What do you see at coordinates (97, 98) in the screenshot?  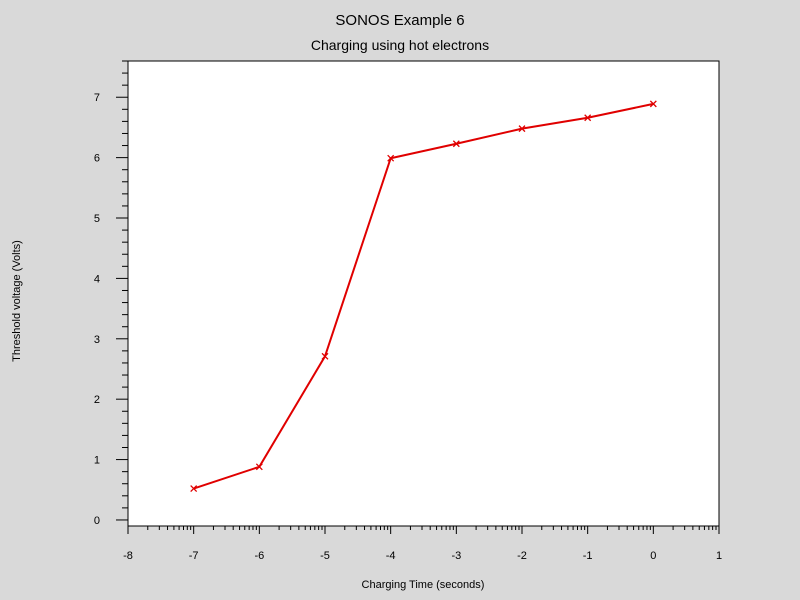 I see `y-tick-label: 7` at bounding box center [97, 98].